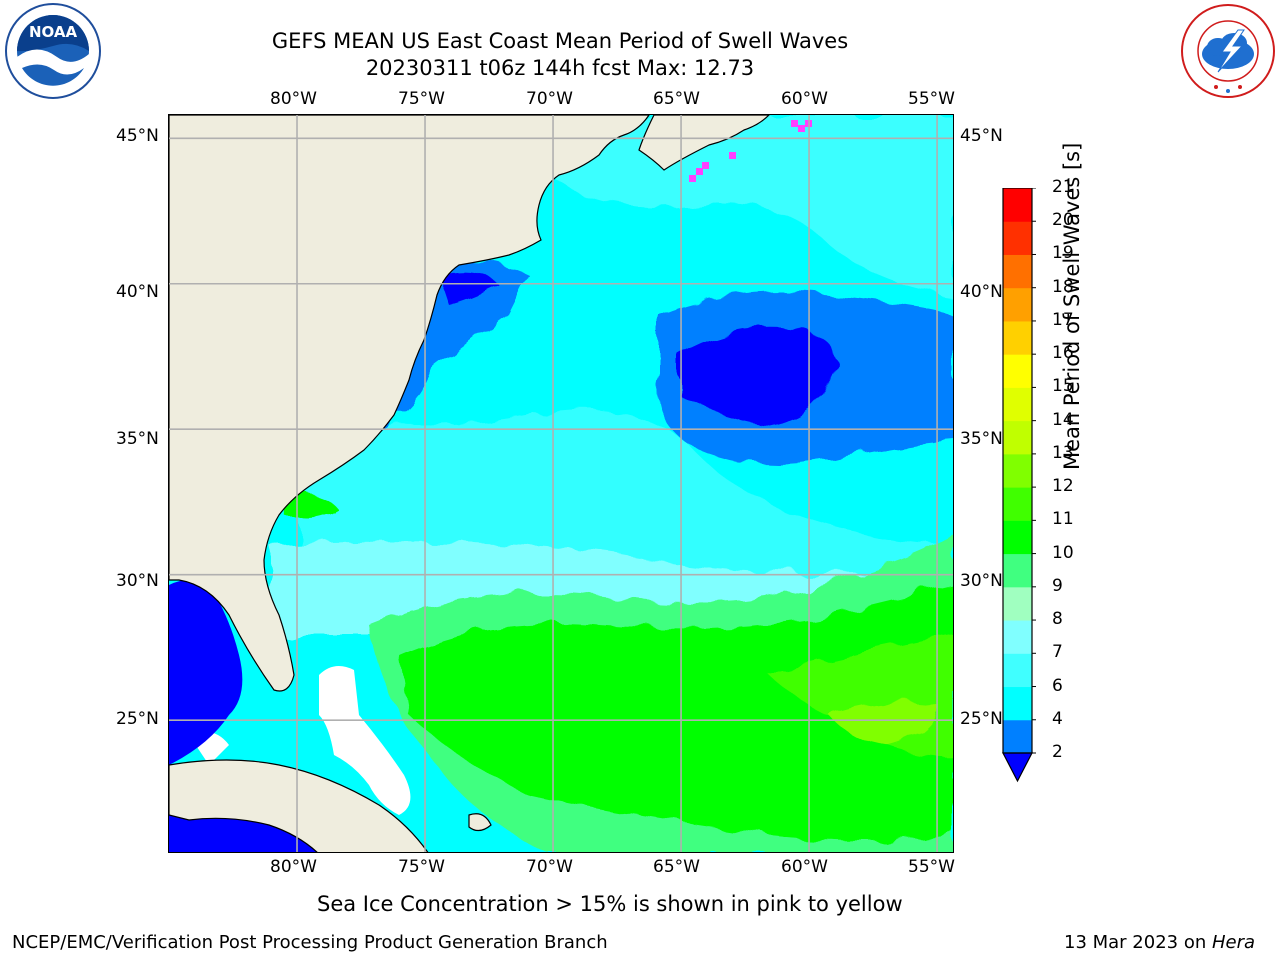 This screenshot has width=1280, height=960. I want to click on lon-tick-bottom-70w: 70°W, so click(549, 867).